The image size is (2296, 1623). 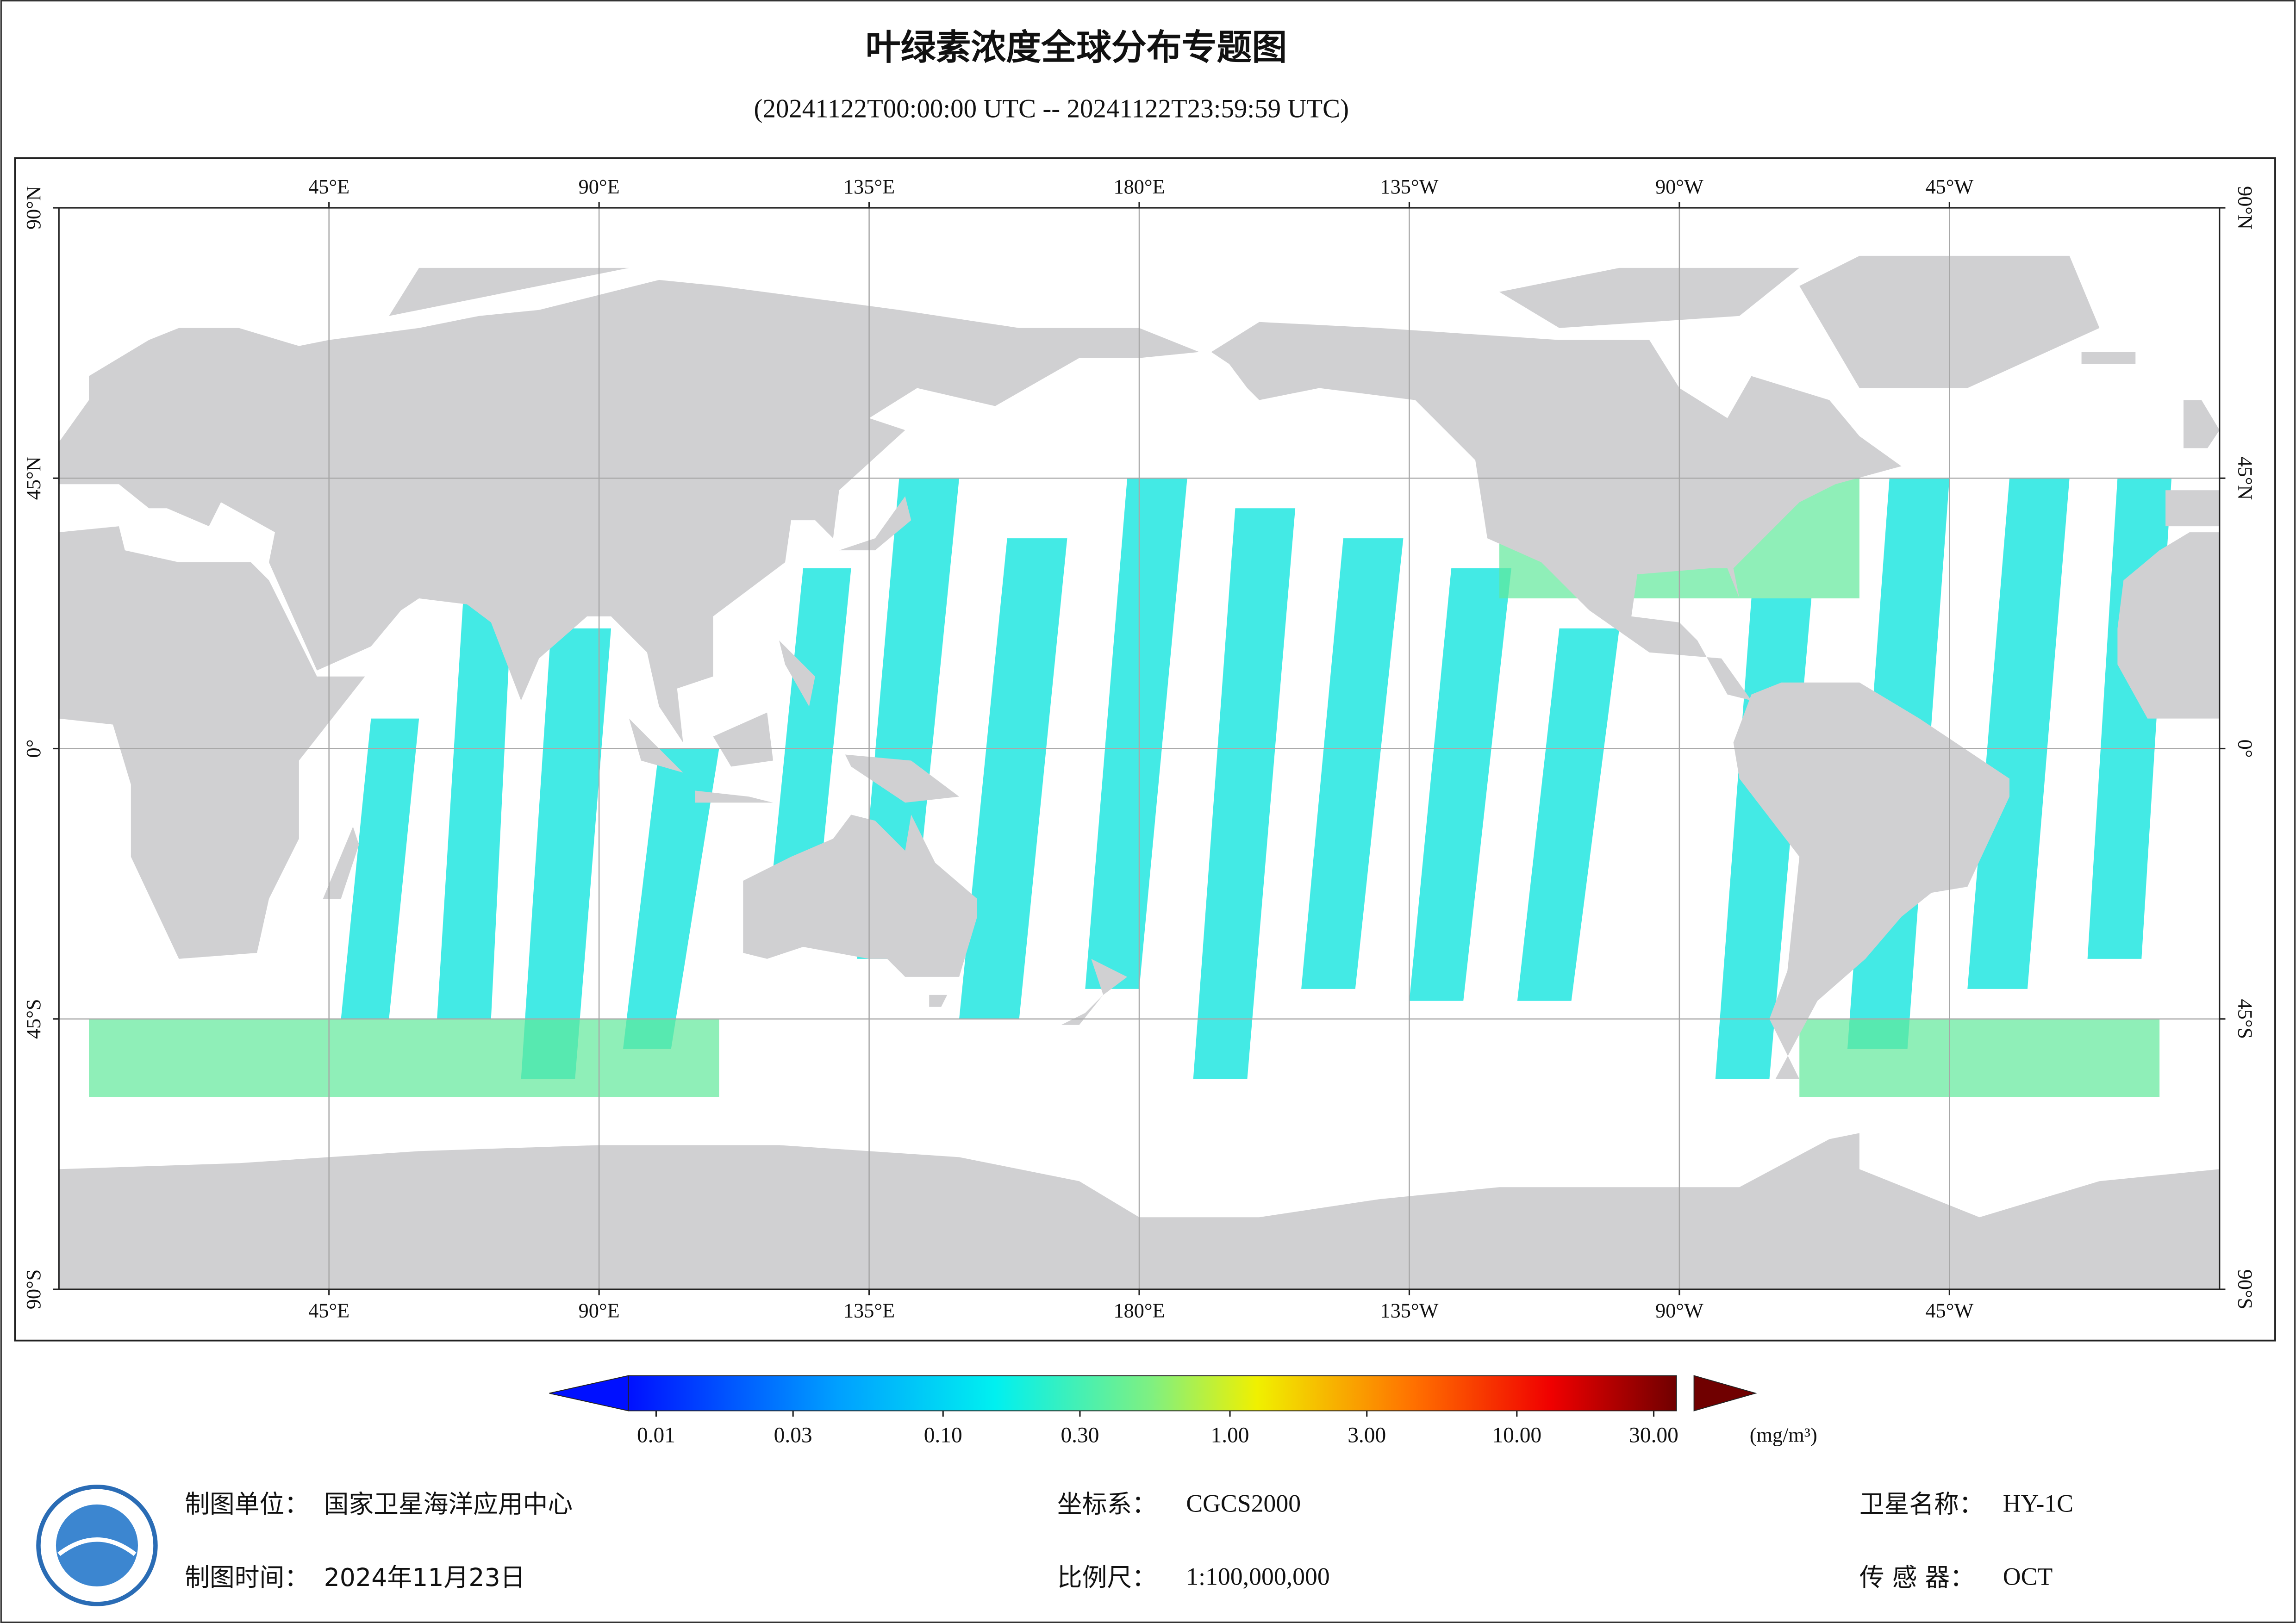 I want to click on logo, so click(x=97, y=1545).